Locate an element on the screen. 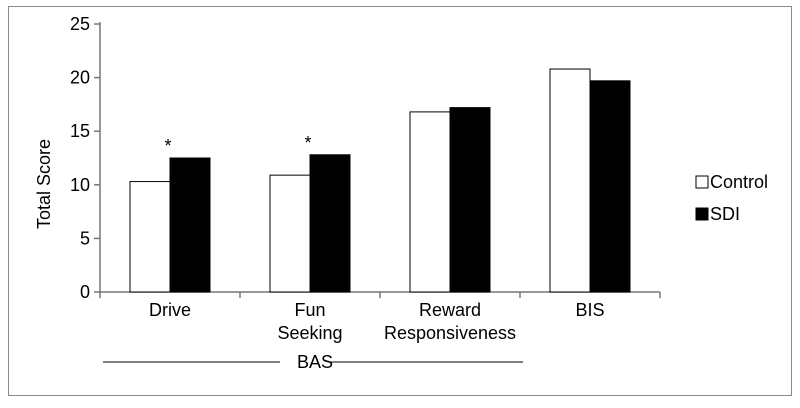 The width and height of the screenshot is (800, 408). category-label-2: Reward Responsiveness is located at coordinates (450, 321).